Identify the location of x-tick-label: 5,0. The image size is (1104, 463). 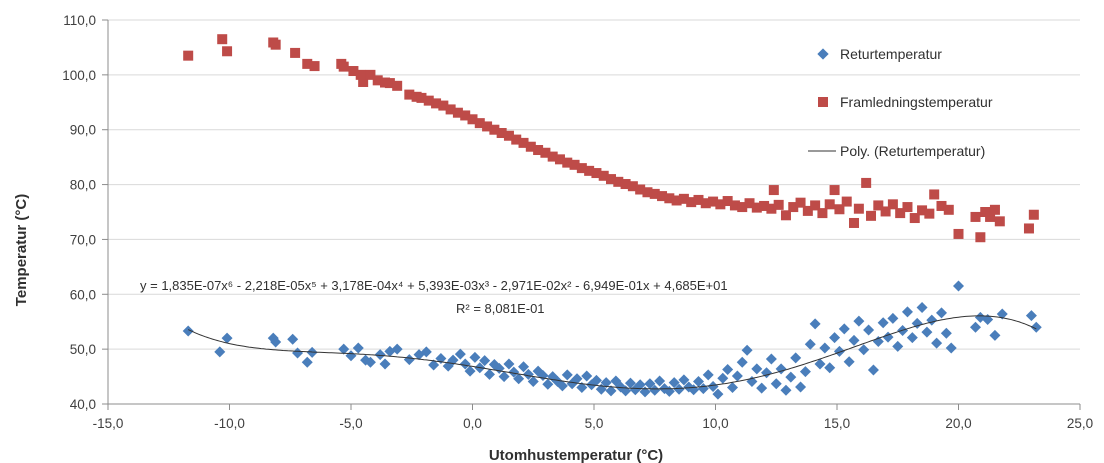
(594, 423).